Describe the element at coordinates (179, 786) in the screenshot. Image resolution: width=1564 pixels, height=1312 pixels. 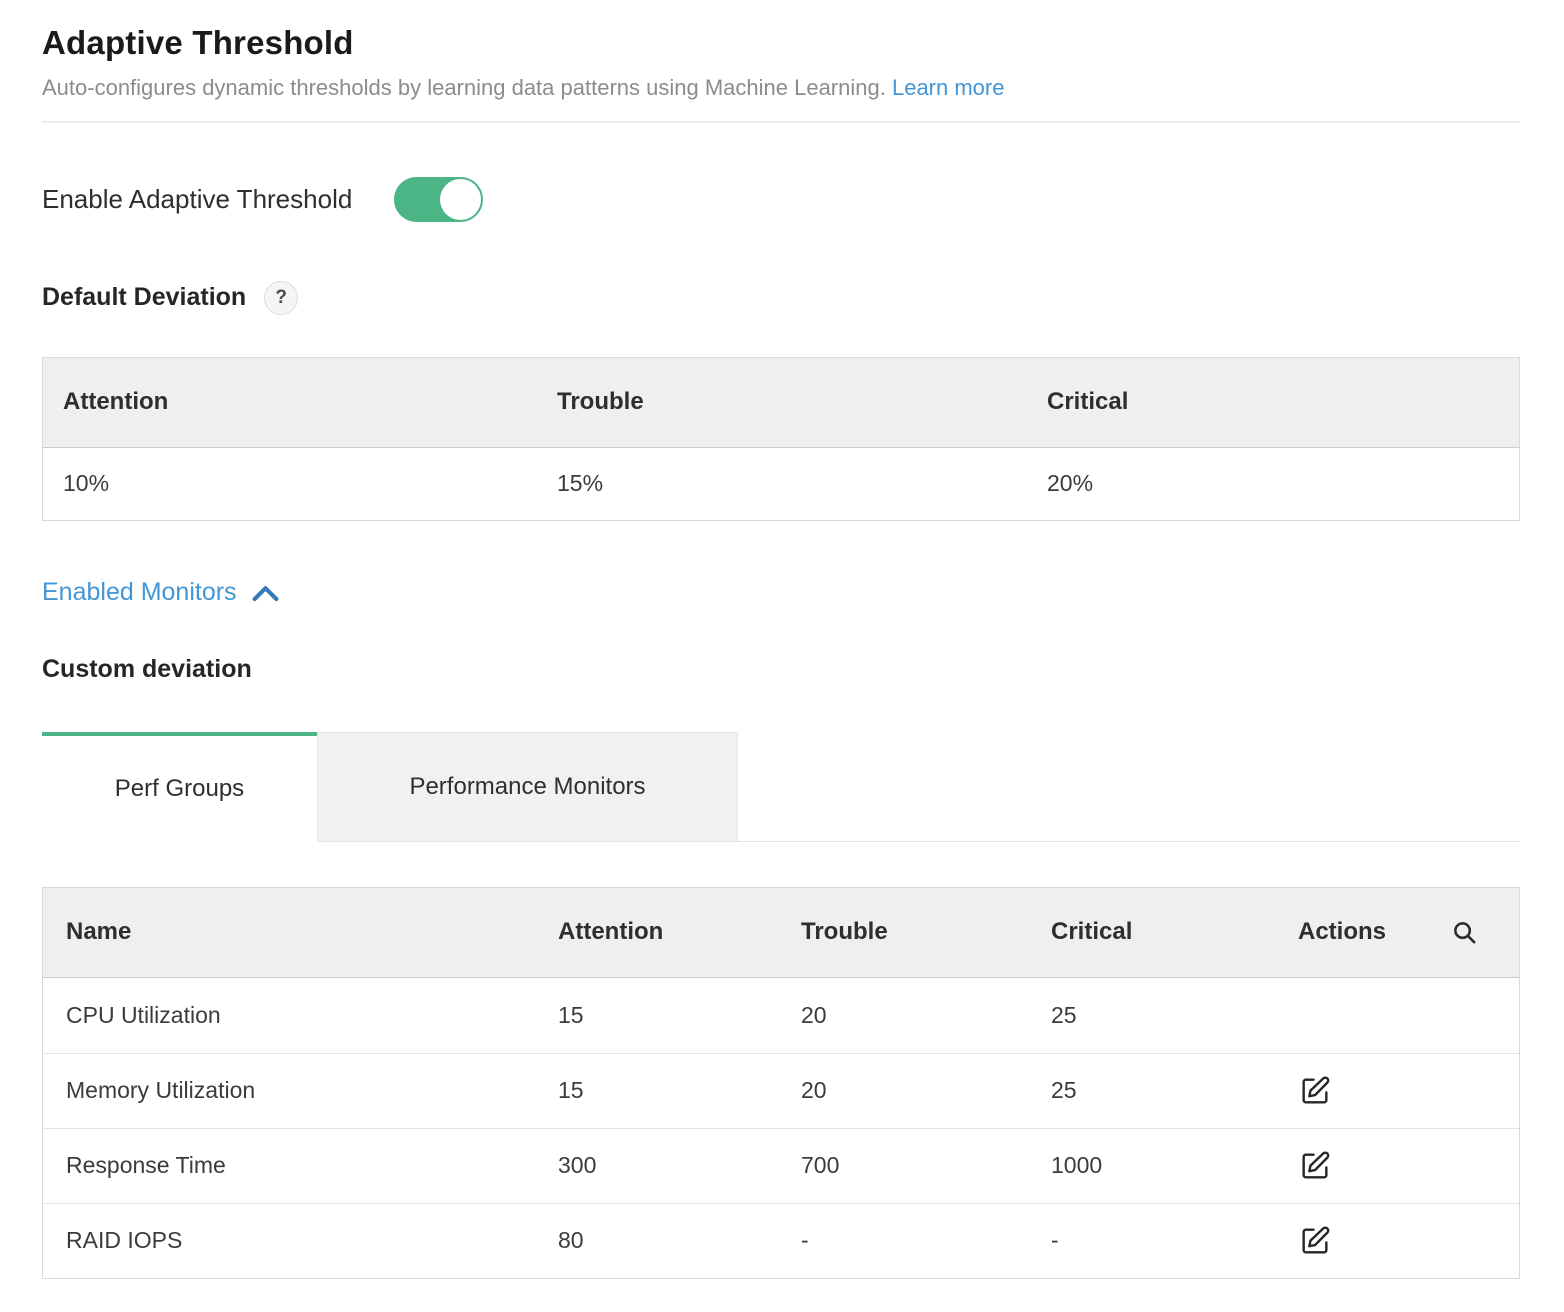
I see `tab-perf-groups: Perf Groups` at that location.